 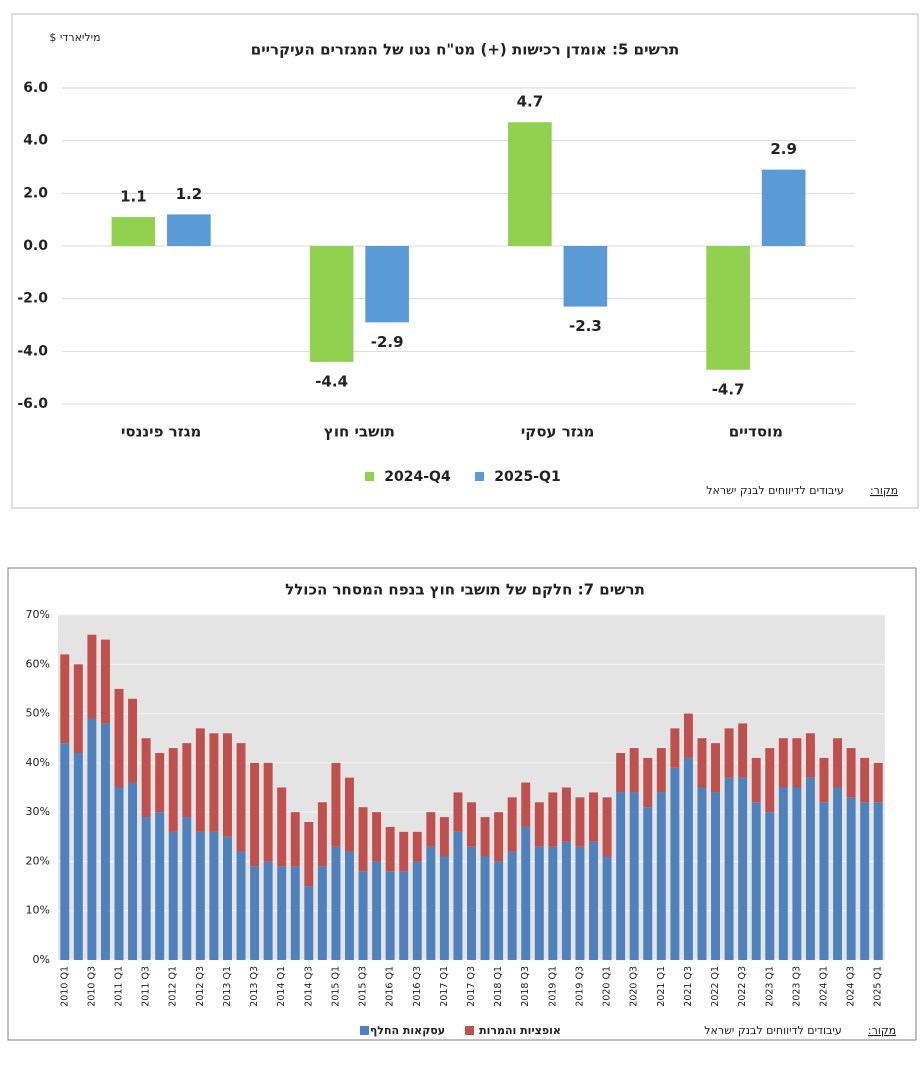 What do you see at coordinates (254, 986) in the screenshot?
I see `x-tick-label: 2013 Q3` at bounding box center [254, 986].